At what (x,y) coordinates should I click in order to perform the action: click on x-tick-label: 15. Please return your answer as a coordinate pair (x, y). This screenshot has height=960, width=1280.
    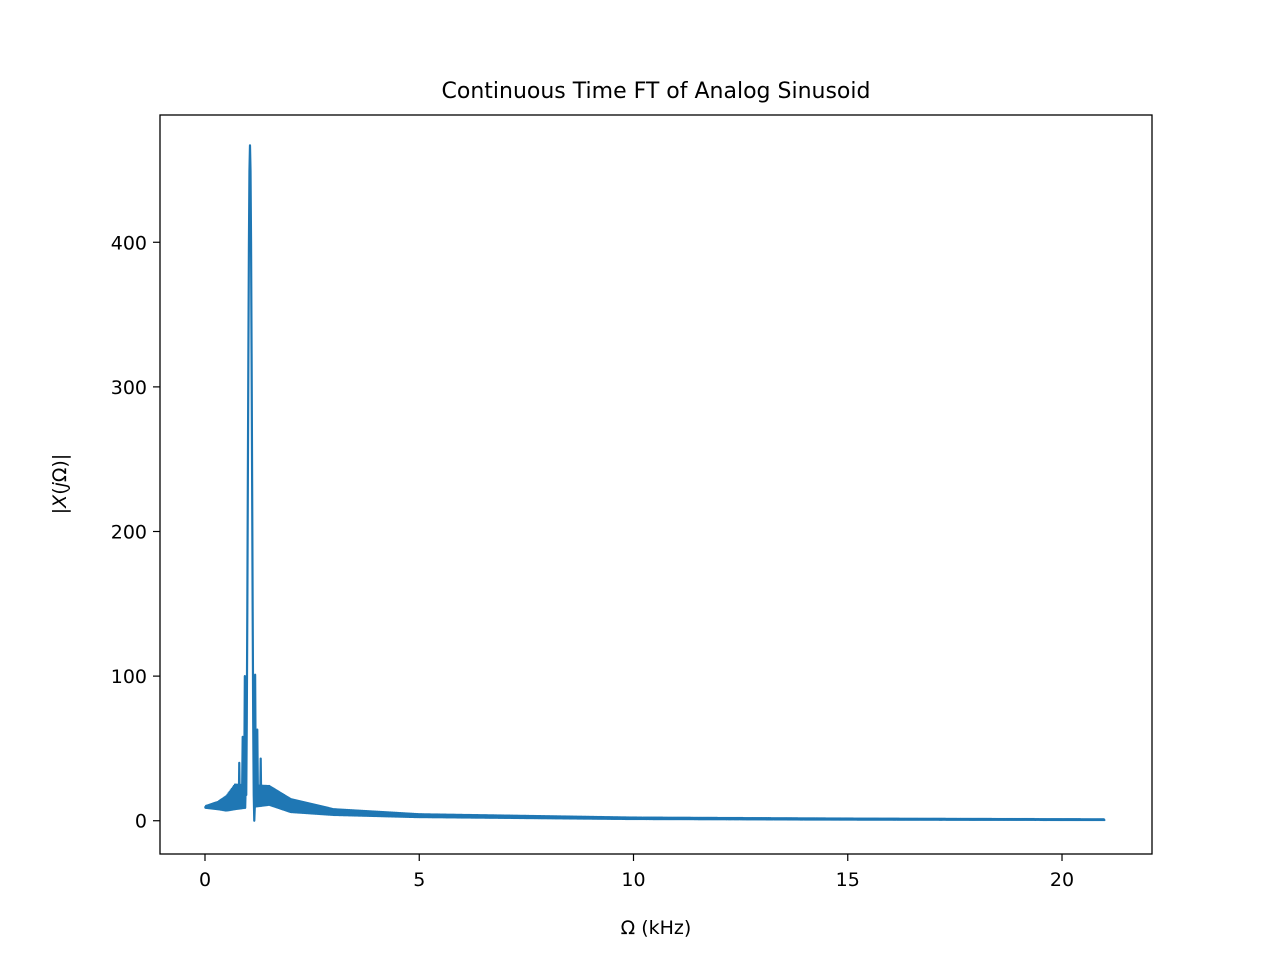
    Looking at the image, I should click on (848, 880).